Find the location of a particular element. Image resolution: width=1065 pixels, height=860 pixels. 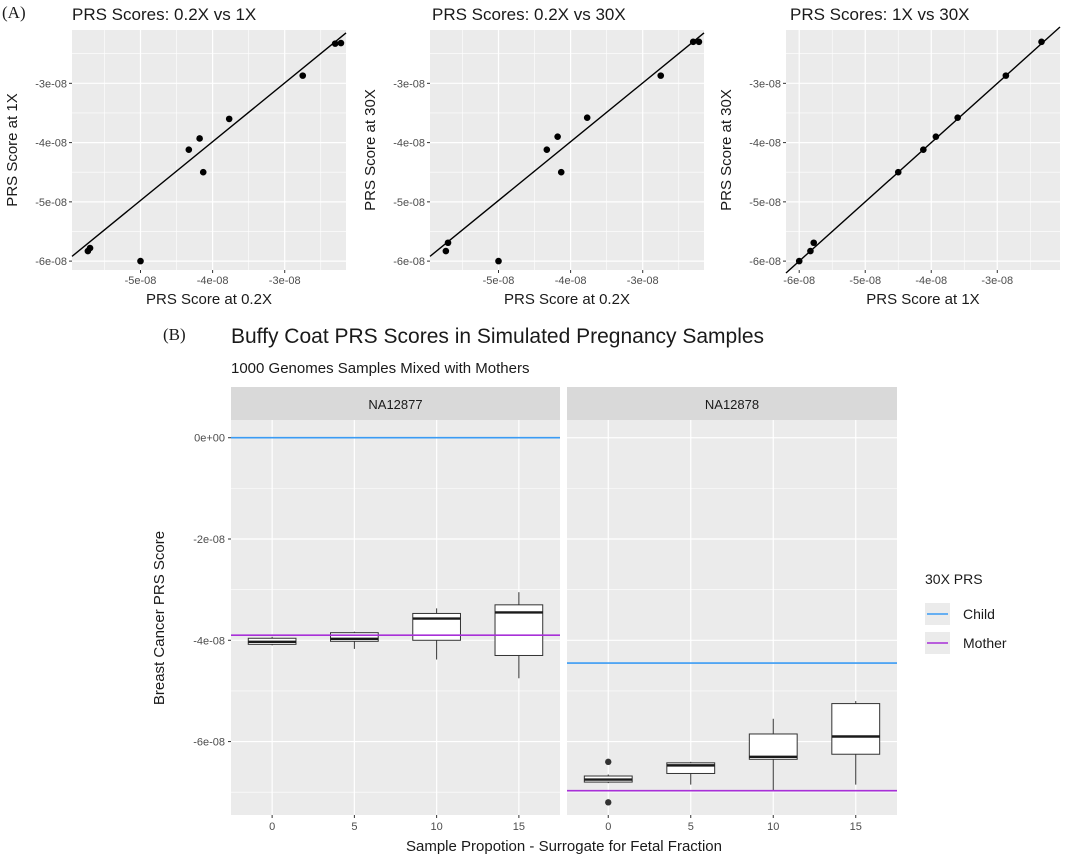

y-tick-label: 0e+00 is located at coordinates (209, 439).